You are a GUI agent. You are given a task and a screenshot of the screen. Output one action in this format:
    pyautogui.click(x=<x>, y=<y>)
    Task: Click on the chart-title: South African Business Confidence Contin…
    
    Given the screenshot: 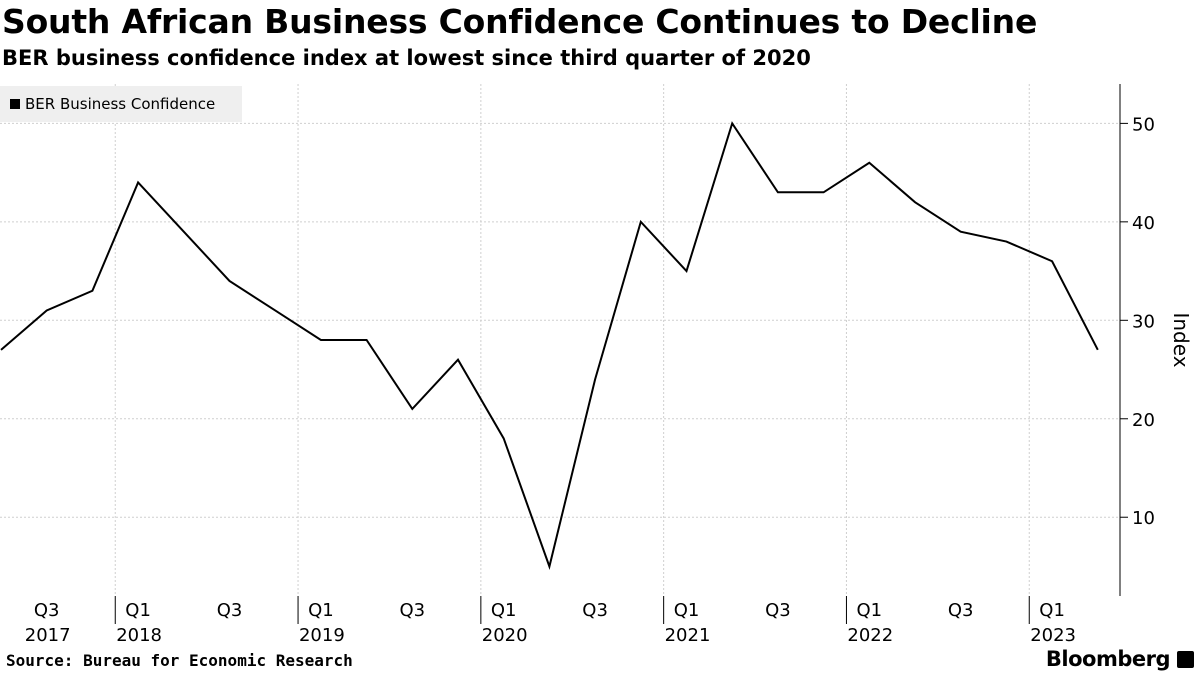 What is the action you would take?
    pyautogui.click(x=520, y=21)
    